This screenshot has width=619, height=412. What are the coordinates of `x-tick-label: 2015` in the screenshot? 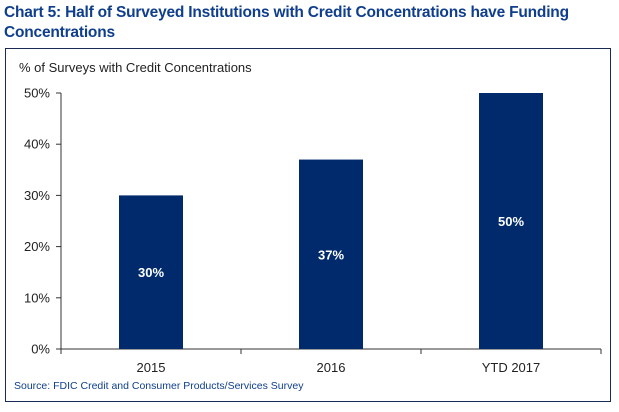 It's located at (151, 367).